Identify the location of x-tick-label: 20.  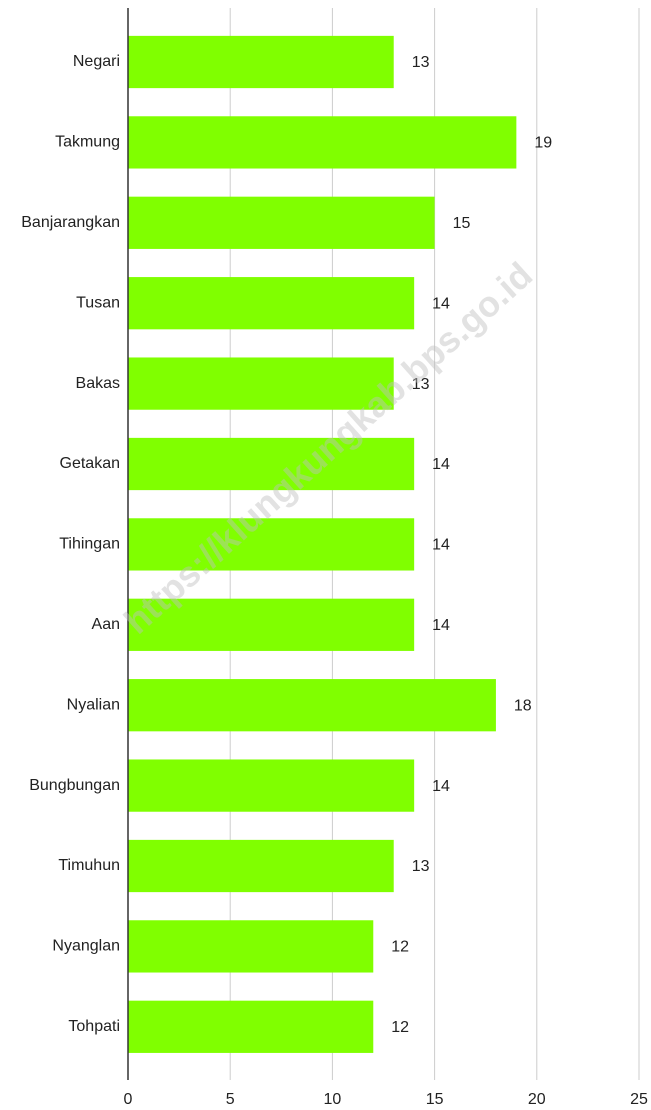
(537, 1099).